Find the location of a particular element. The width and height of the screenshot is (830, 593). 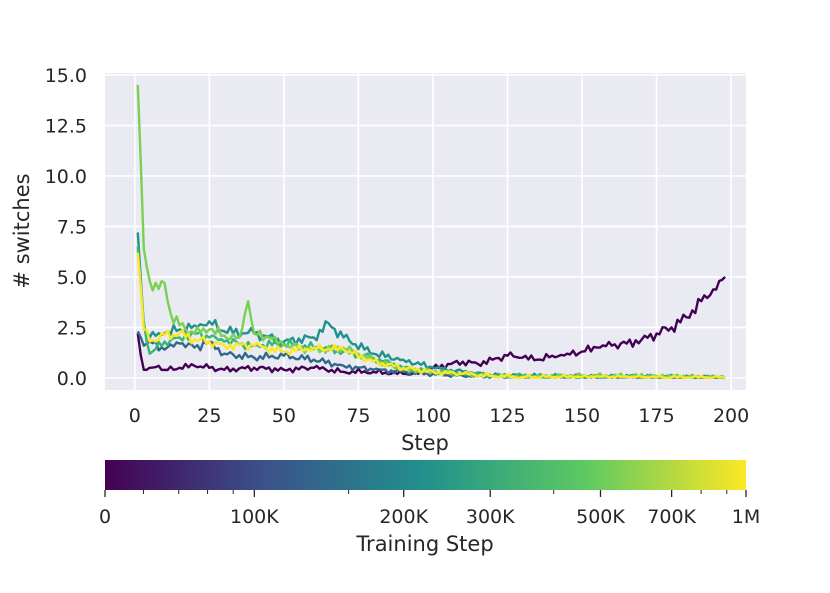

x-tick-label: 0 is located at coordinates (135, 416).